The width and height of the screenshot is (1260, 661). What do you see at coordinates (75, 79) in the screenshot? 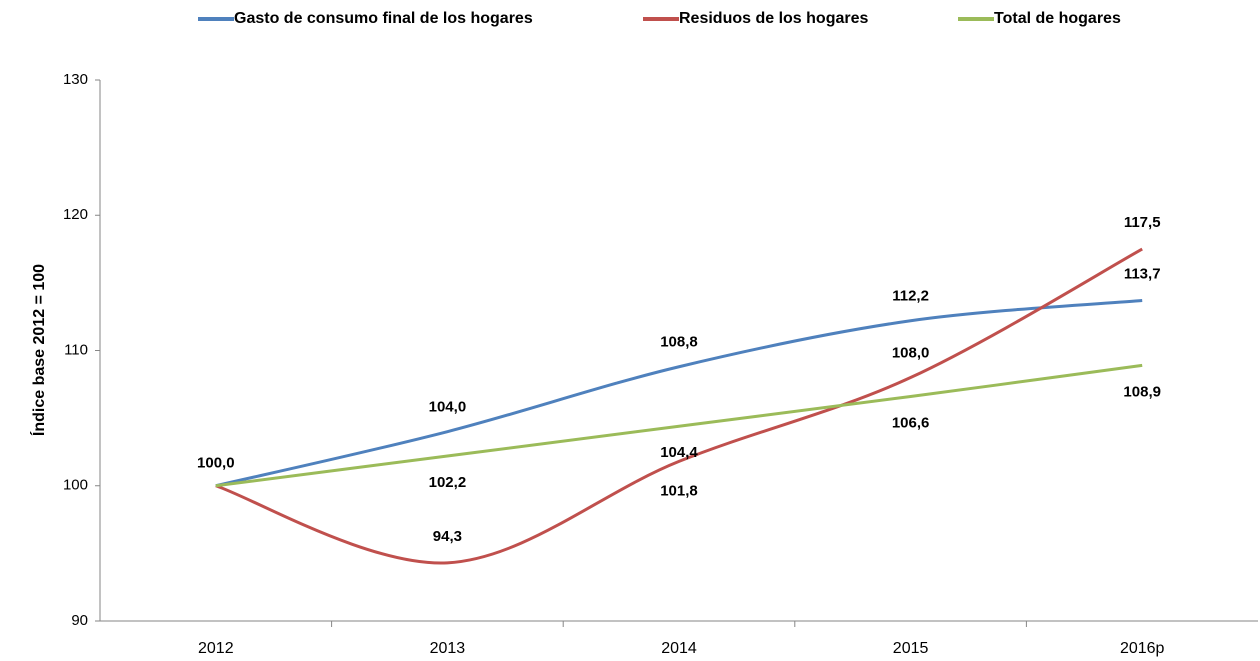
I see `y-tick-label: 130` at bounding box center [75, 79].